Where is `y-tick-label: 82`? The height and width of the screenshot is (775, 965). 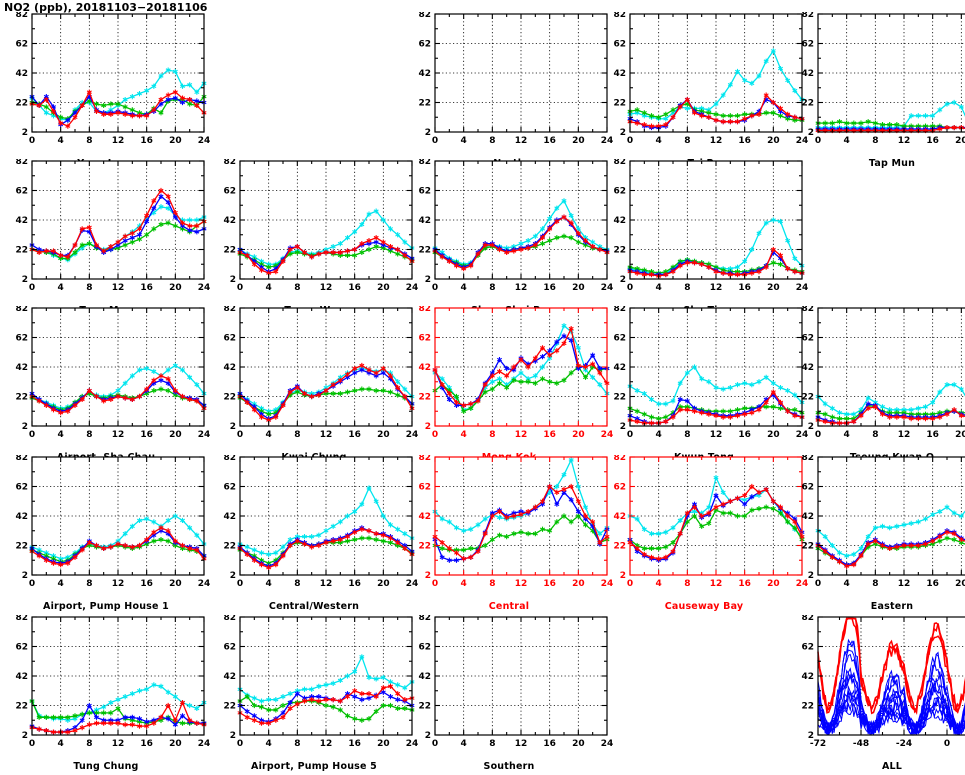 y-tick-label: 82 is located at coordinates (807, 459).